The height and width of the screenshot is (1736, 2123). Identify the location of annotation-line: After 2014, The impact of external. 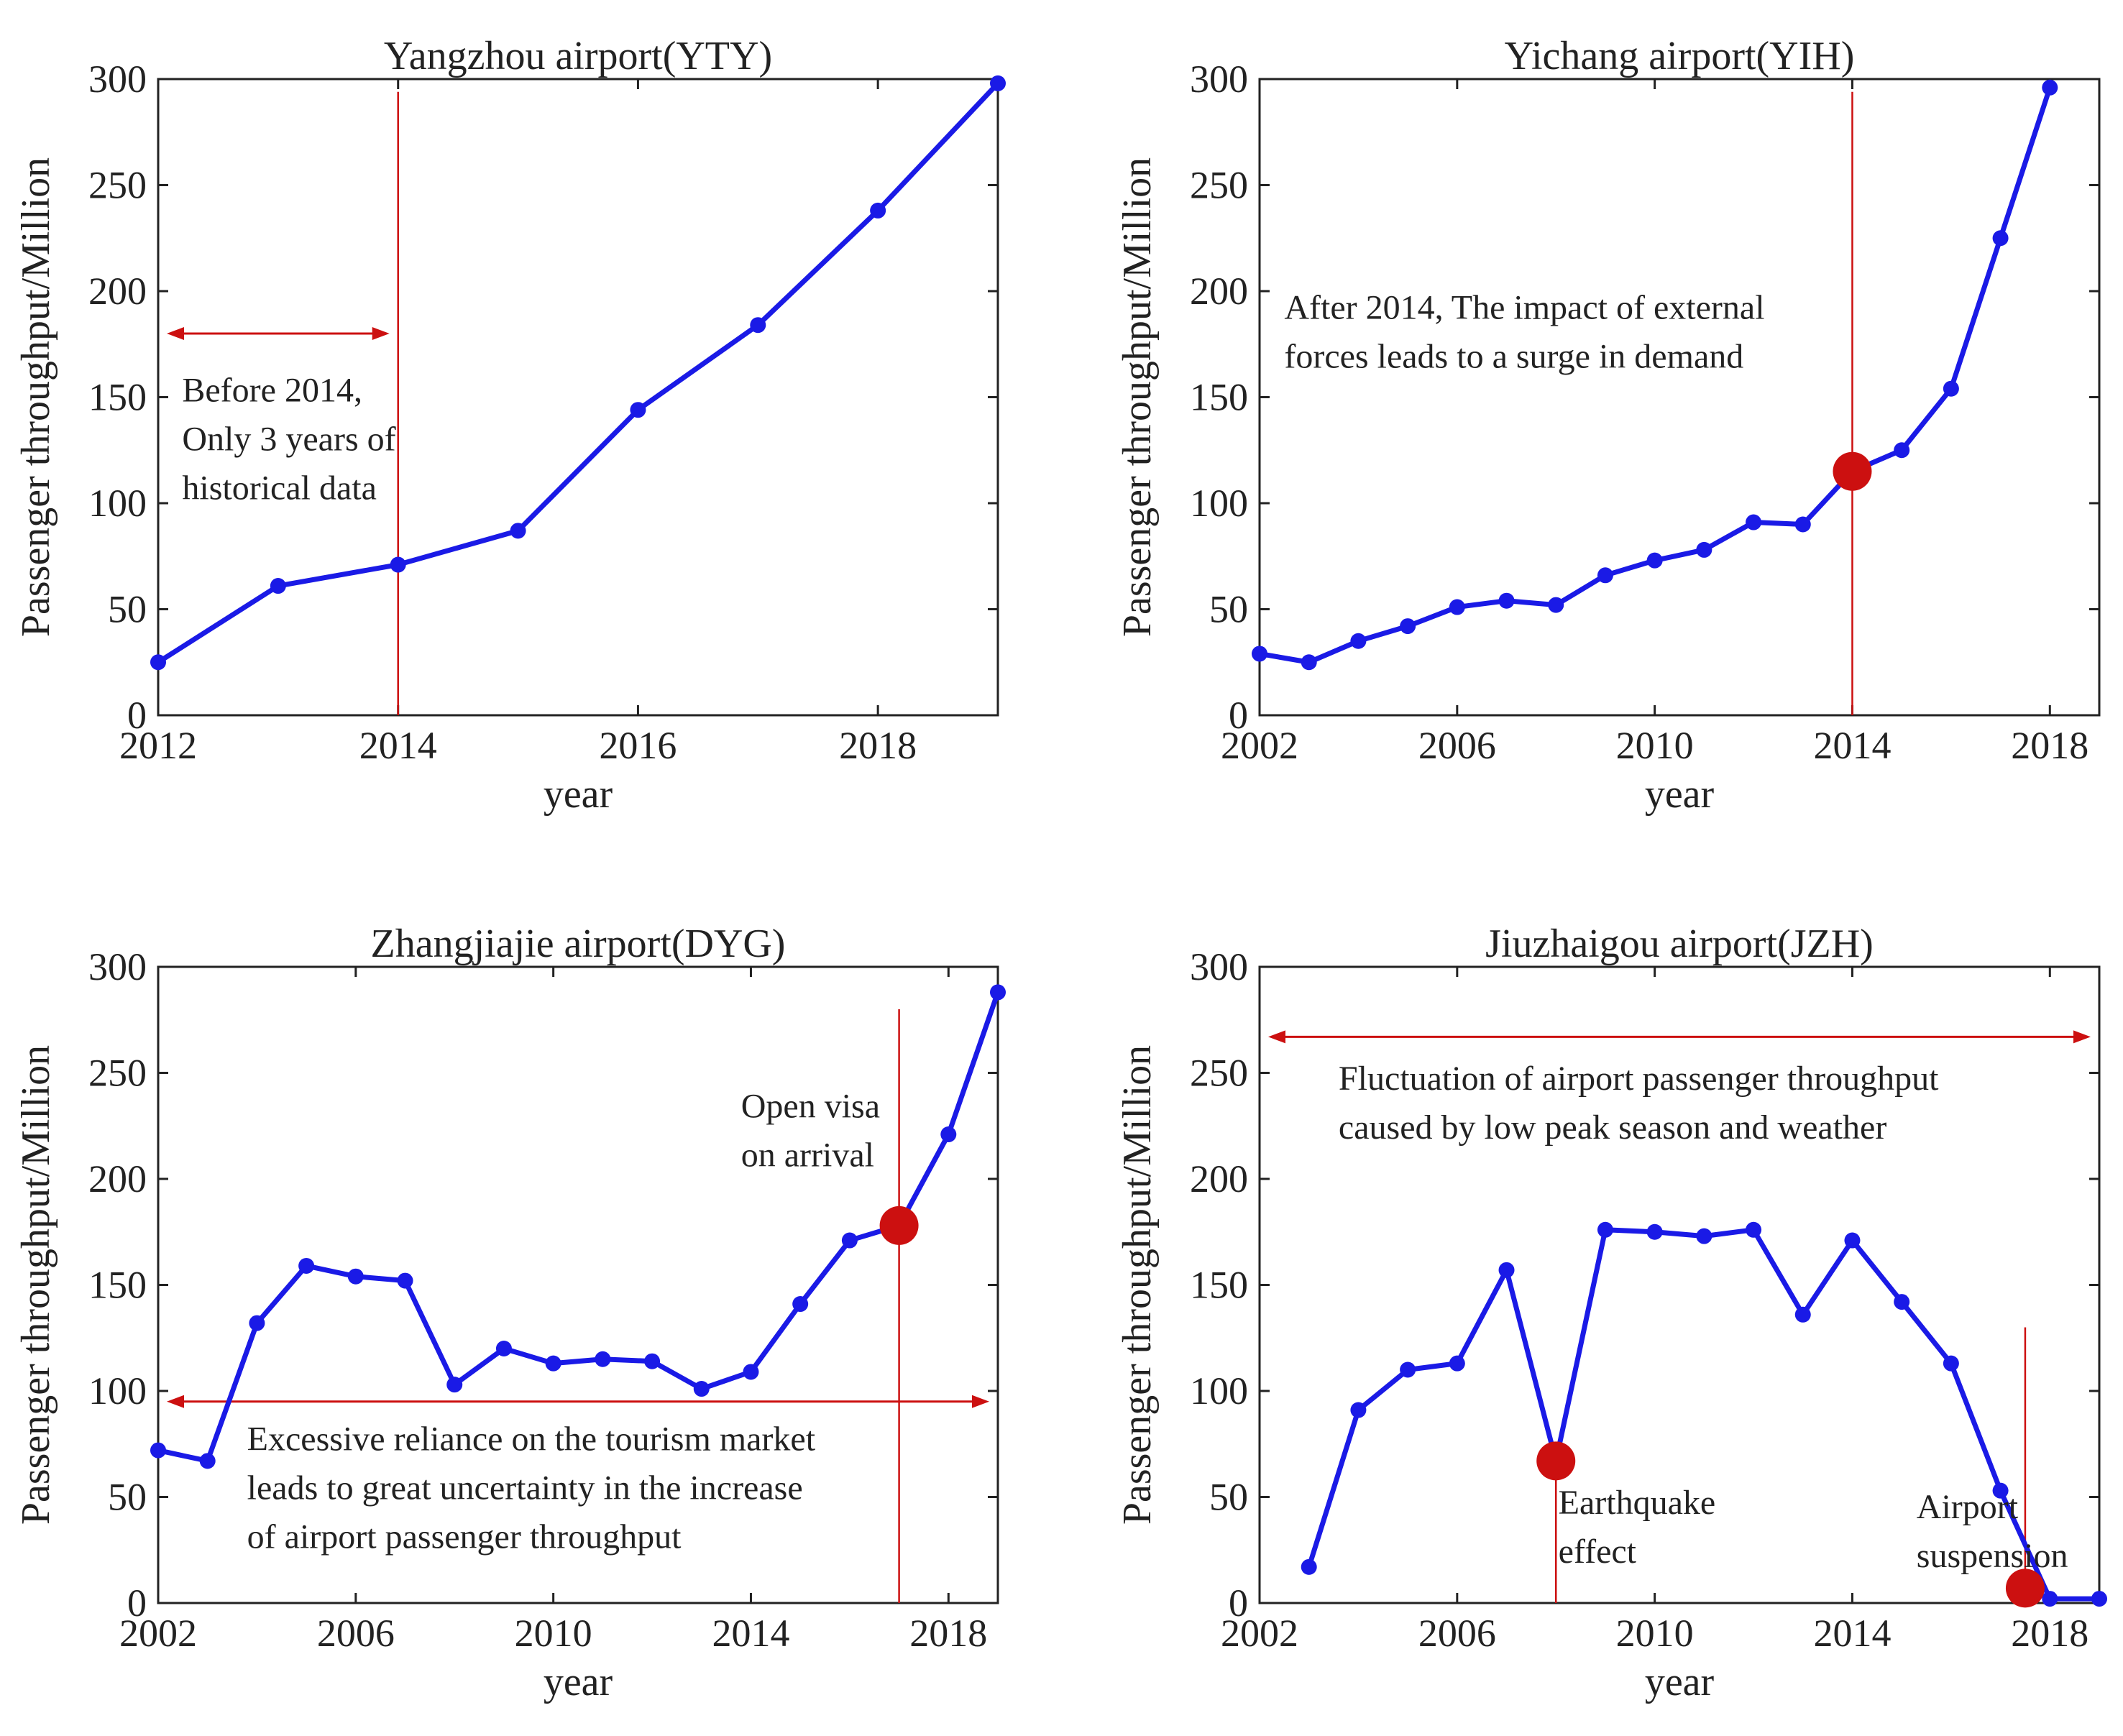
(1524, 307).